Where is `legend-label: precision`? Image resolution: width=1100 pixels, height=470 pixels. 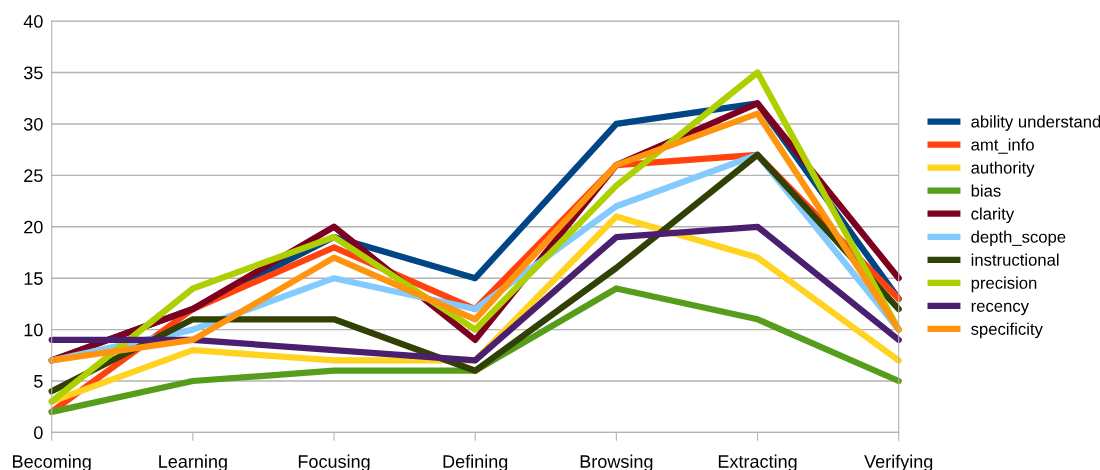 legend-label: precision is located at coordinates (1004, 284).